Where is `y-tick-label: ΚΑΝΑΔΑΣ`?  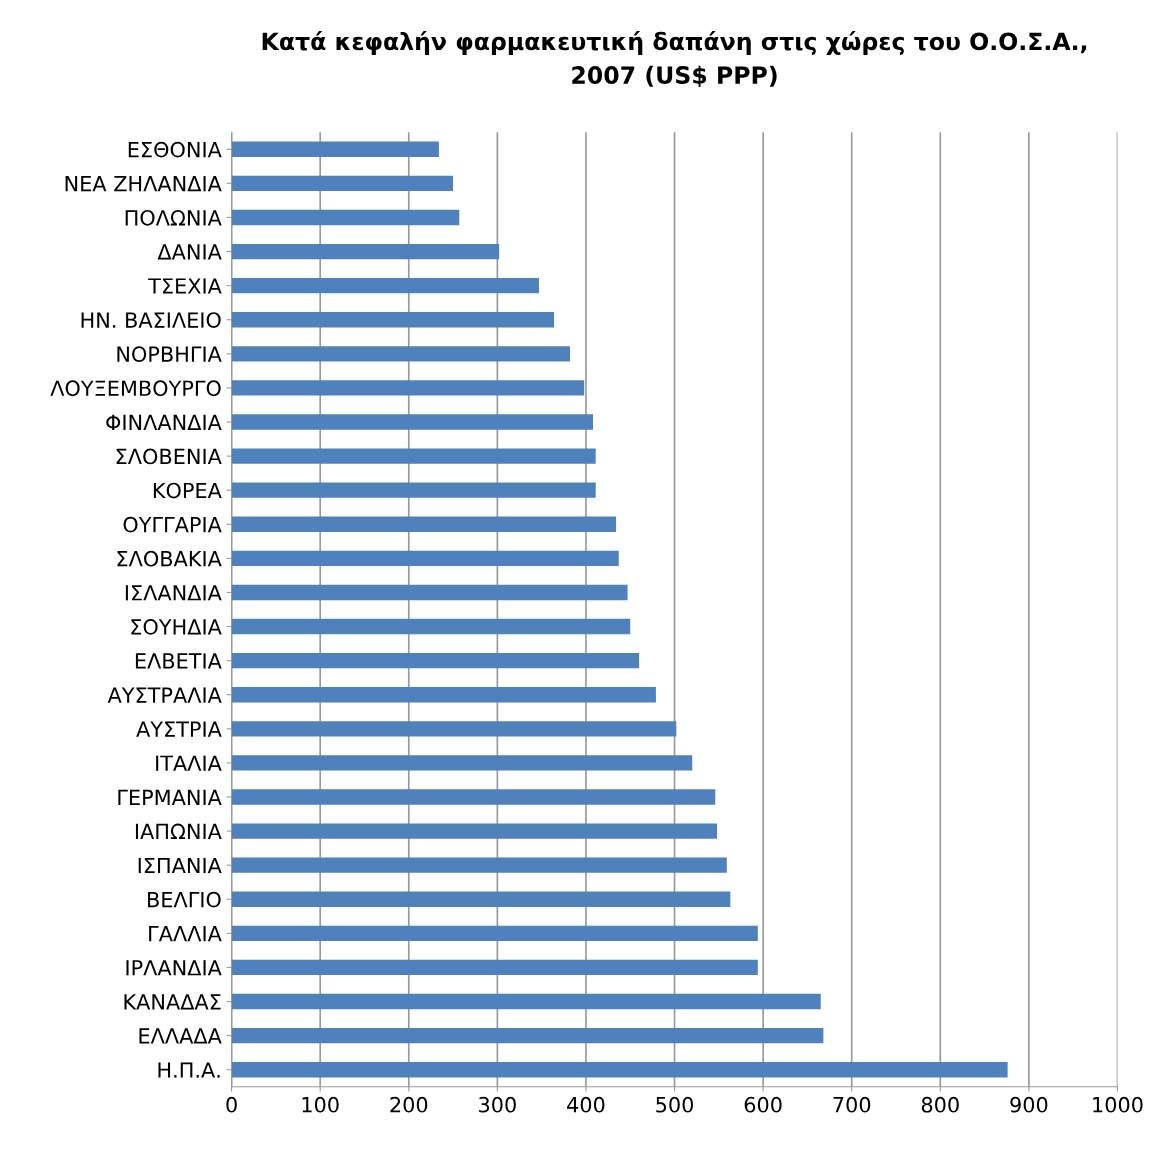 y-tick-label: ΚΑΝΑΔΑΣ is located at coordinates (172, 1002).